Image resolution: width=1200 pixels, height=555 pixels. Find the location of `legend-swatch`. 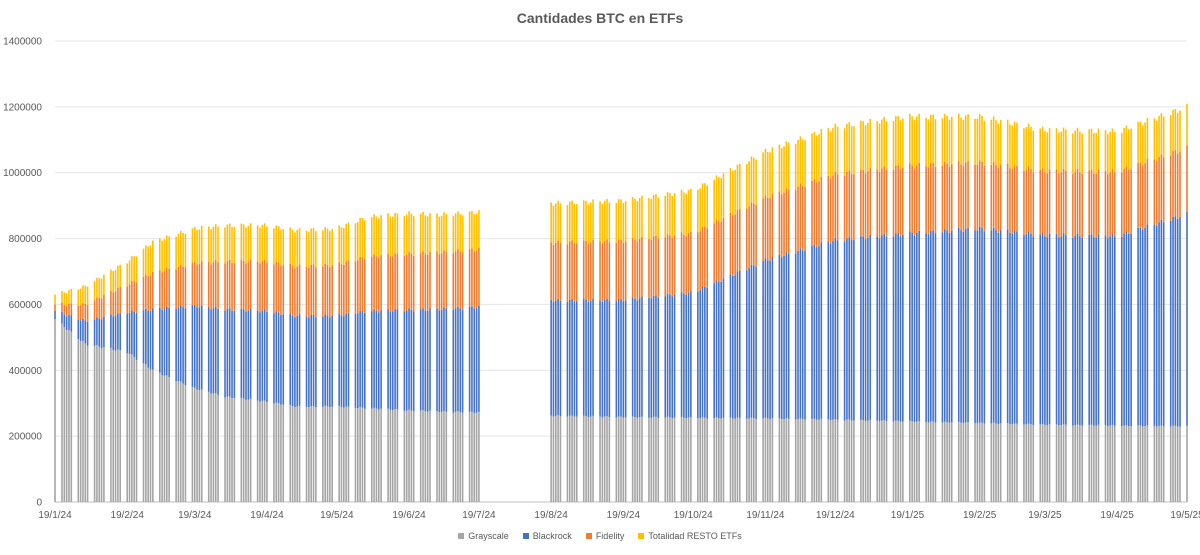

legend-swatch is located at coordinates (461, 536).